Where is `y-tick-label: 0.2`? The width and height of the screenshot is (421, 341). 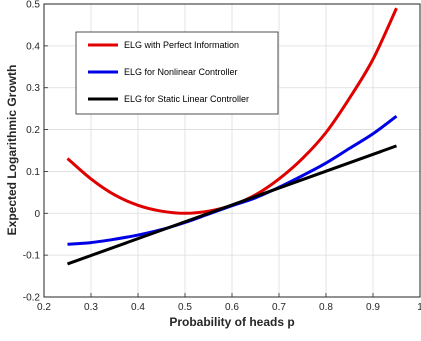
y-tick-label: 0.2 is located at coordinates (33, 130).